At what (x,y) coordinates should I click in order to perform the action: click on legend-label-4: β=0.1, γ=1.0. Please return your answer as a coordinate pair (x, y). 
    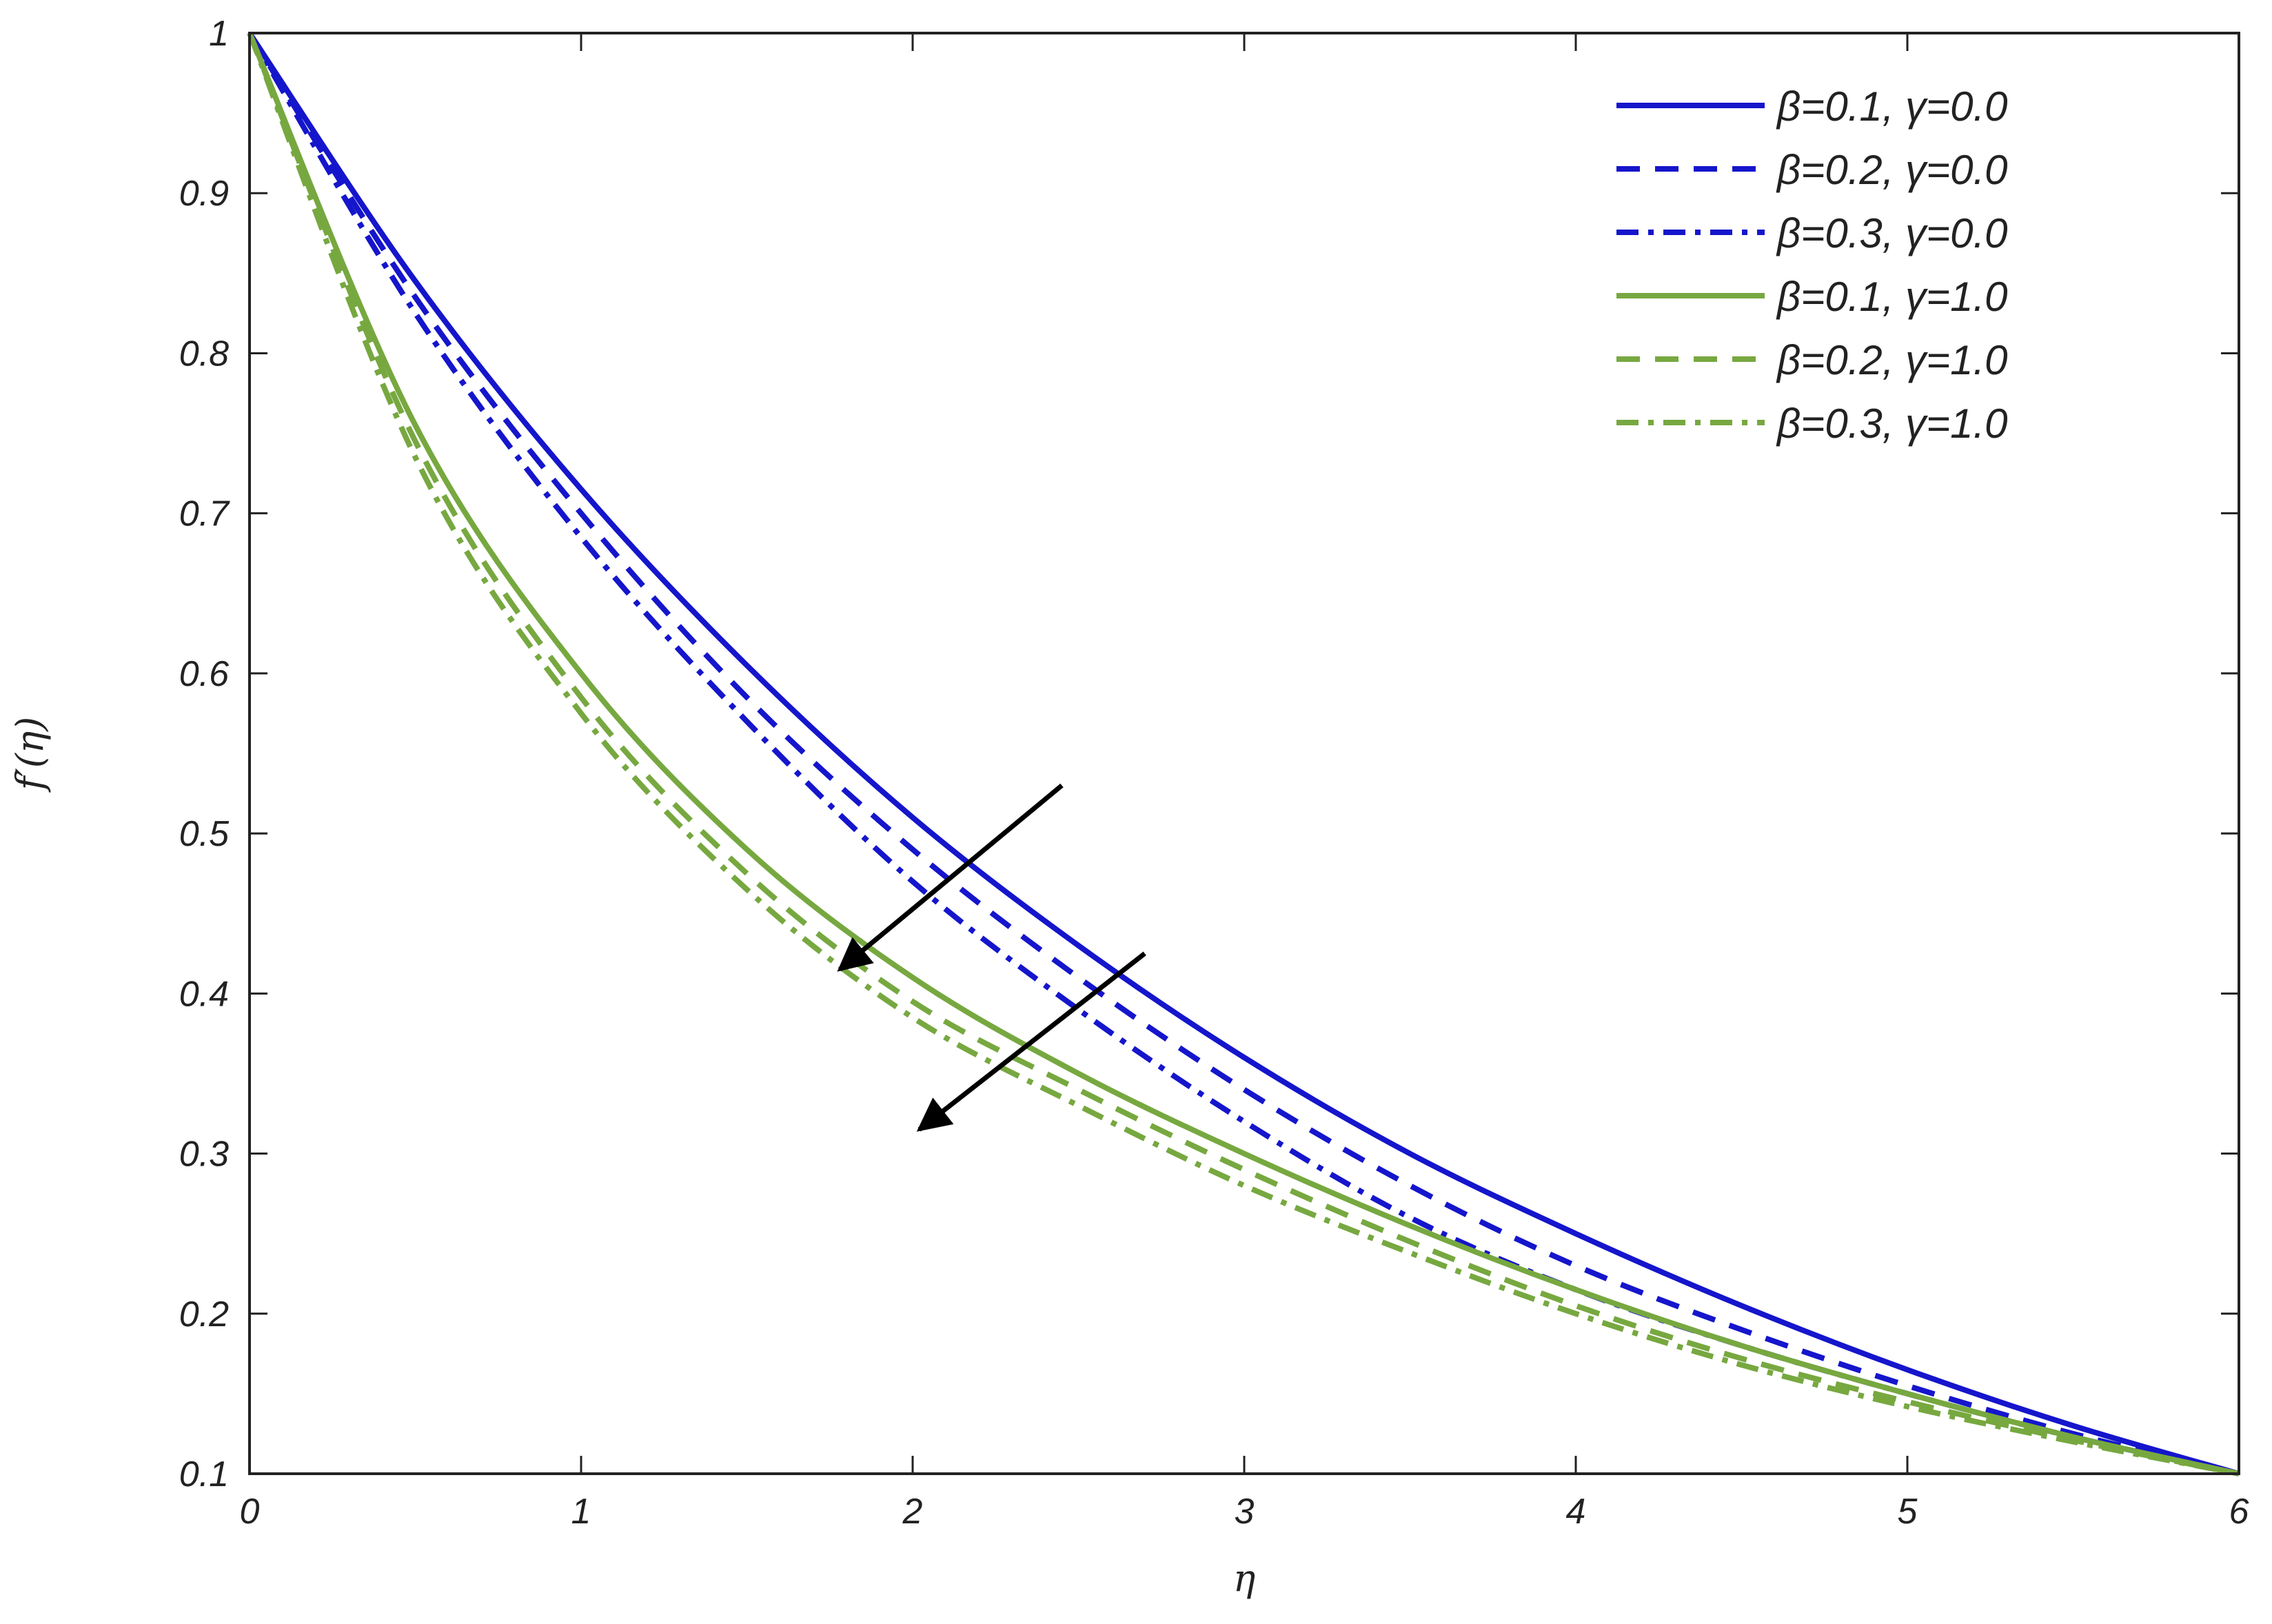
    Looking at the image, I should click on (1892, 297).